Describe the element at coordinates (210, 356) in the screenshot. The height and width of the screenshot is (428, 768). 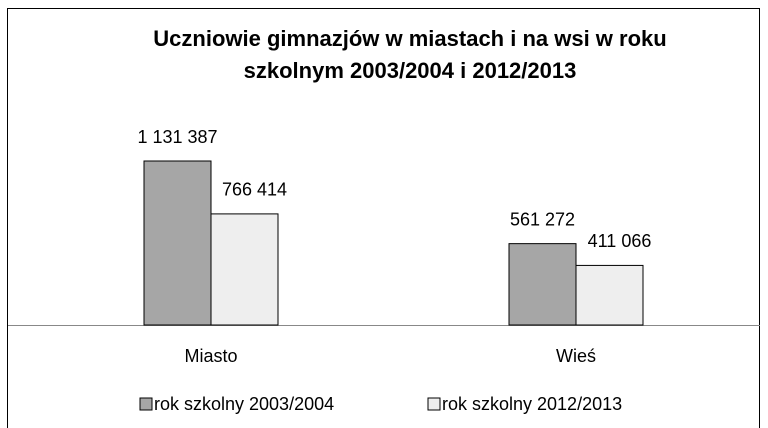
I see `x-tick-label: Miasto` at that location.